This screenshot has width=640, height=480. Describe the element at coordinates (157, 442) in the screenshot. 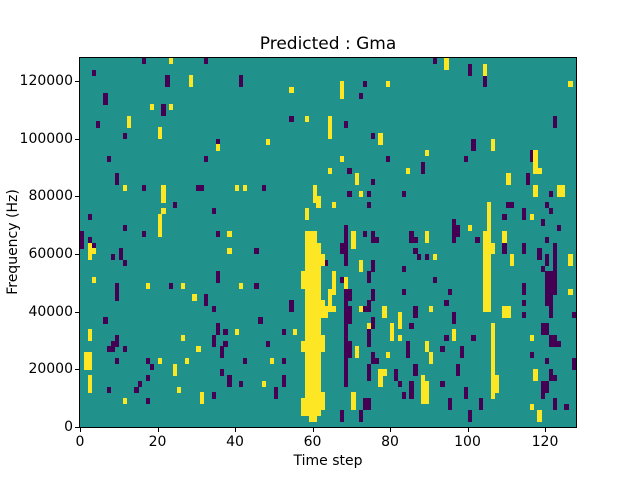

I see `x-tick-label: 20` at that location.